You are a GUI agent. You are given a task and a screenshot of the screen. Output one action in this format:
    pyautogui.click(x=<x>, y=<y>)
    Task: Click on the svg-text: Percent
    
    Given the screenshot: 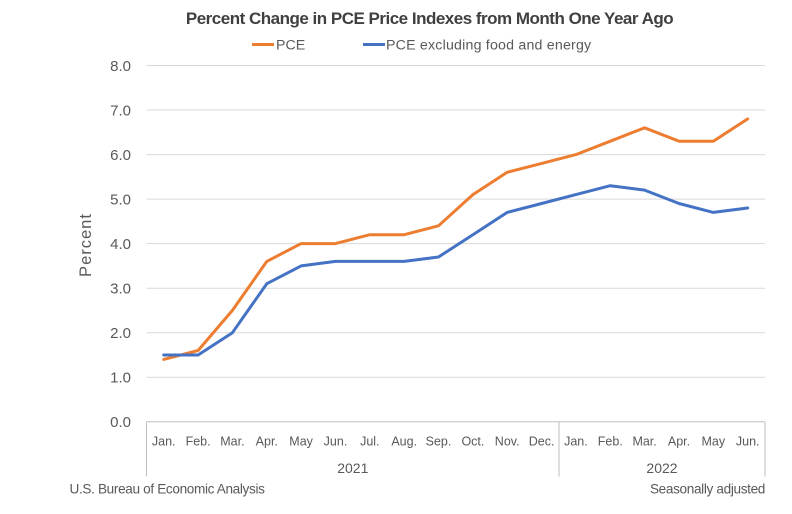 What is the action you would take?
    pyautogui.click(x=86, y=245)
    